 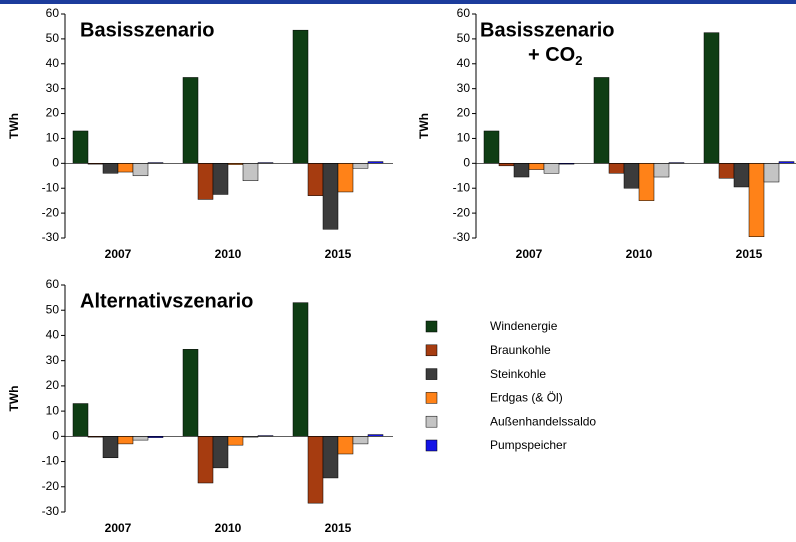 What do you see at coordinates (520, 350) in the screenshot?
I see `legend-label: Braunkohle` at bounding box center [520, 350].